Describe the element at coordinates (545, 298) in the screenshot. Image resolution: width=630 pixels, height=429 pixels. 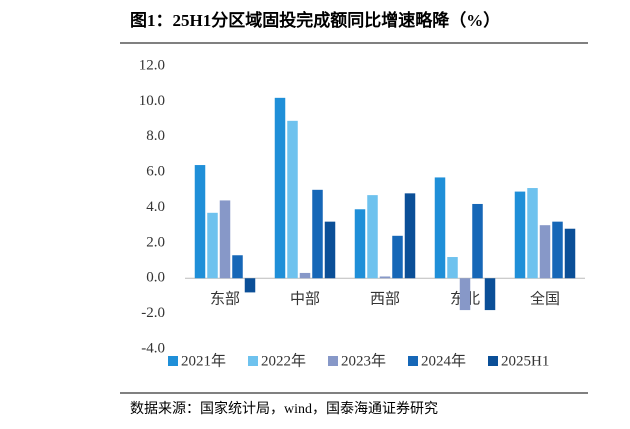
I see `x-tick-label: 全国` at that location.